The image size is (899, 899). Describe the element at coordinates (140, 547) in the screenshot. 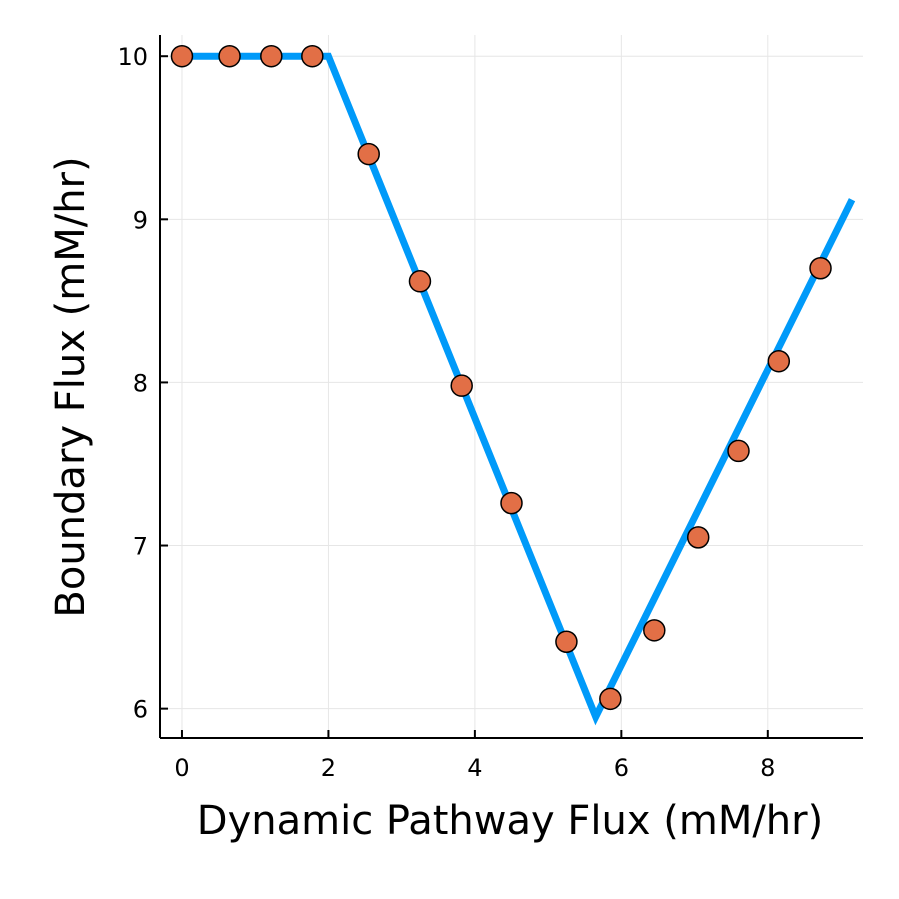

I see `y-tick-label: 7` at that location.